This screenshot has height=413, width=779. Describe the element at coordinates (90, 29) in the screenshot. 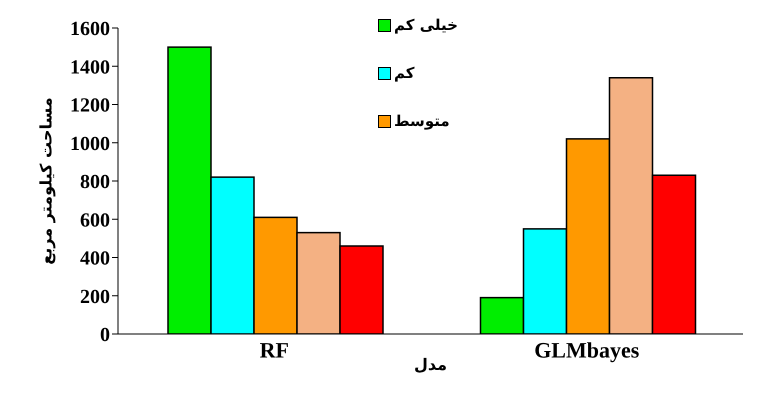

I see `y-tick-label: 1600` at that location.